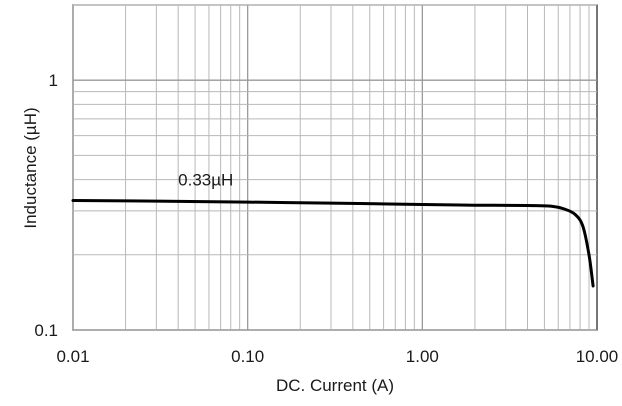  I want to click on y-tick-label: 0.1, so click(46, 330).